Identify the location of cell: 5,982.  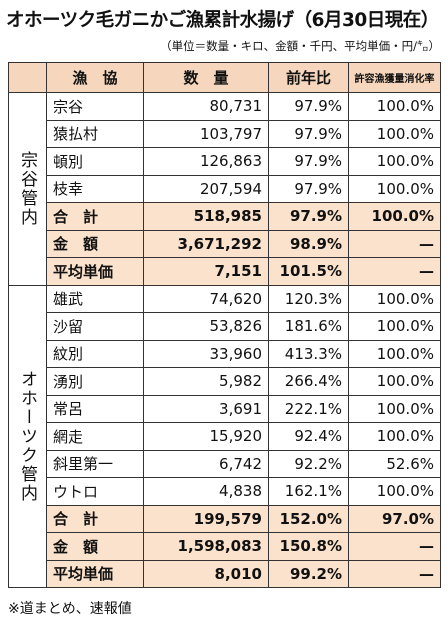
(206, 381).